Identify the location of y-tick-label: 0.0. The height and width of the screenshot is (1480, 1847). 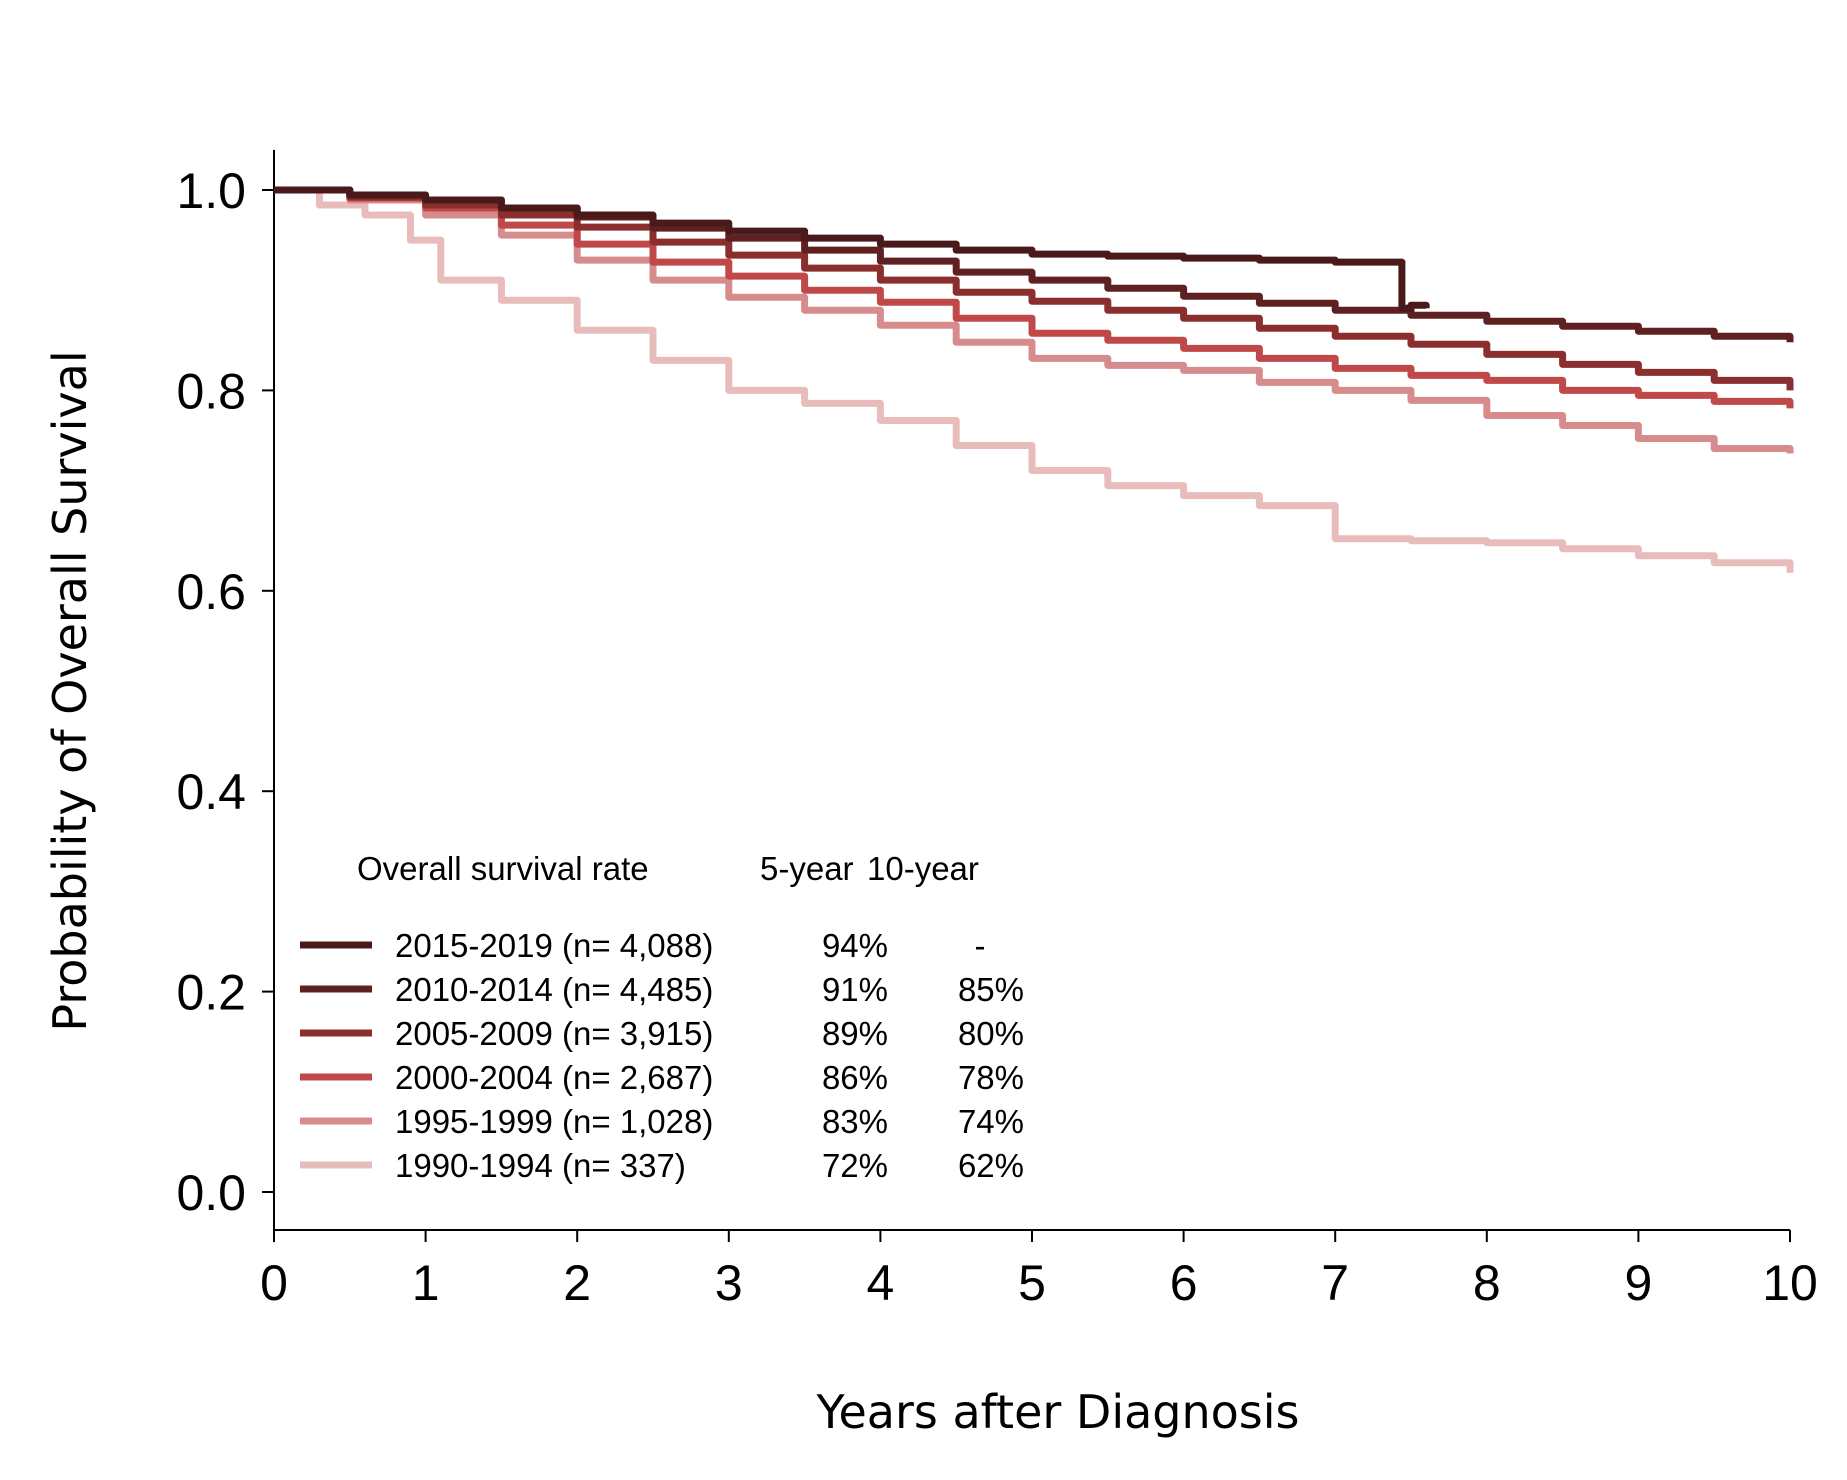
(211, 1193).